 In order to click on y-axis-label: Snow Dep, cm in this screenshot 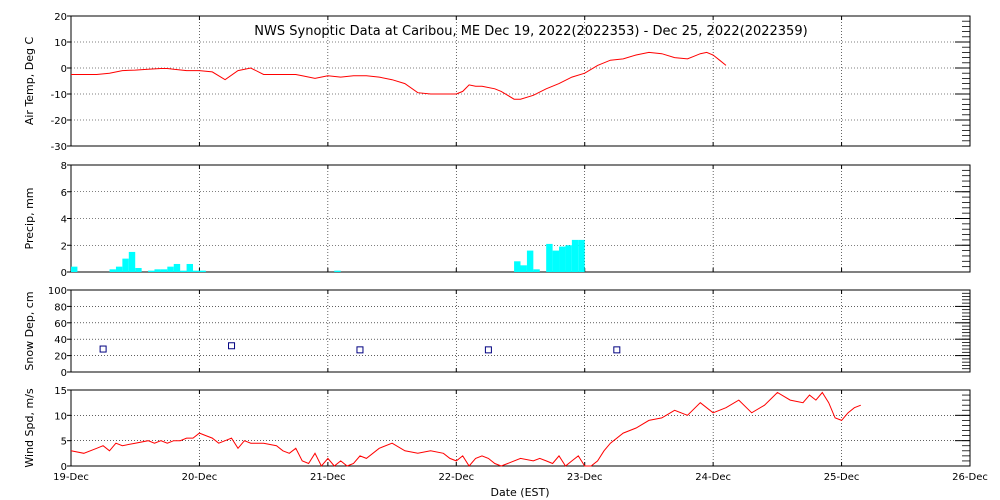, I will do `click(29, 330)`.